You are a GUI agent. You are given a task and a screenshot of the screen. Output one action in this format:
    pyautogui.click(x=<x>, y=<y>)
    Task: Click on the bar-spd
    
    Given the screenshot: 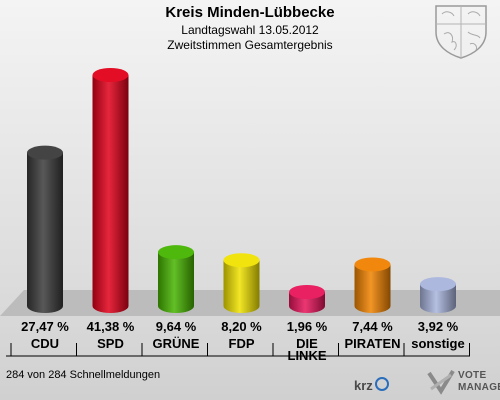 What is the action you would take?
    pyautogui.click(x=110, y=190)
    